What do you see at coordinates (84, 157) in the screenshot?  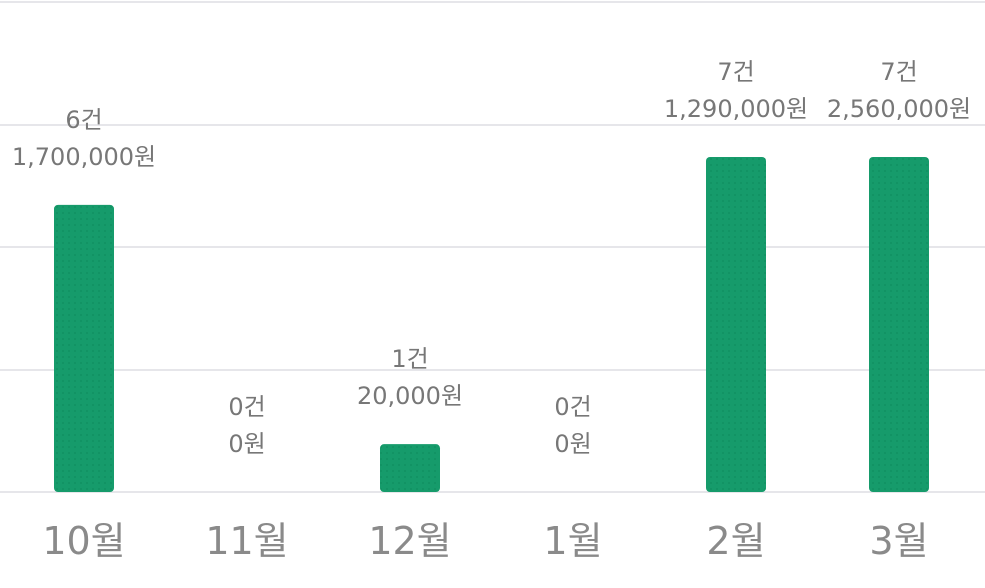 I see `bar-amount-label: 1,700,000원` at bounding box center [84, 157].